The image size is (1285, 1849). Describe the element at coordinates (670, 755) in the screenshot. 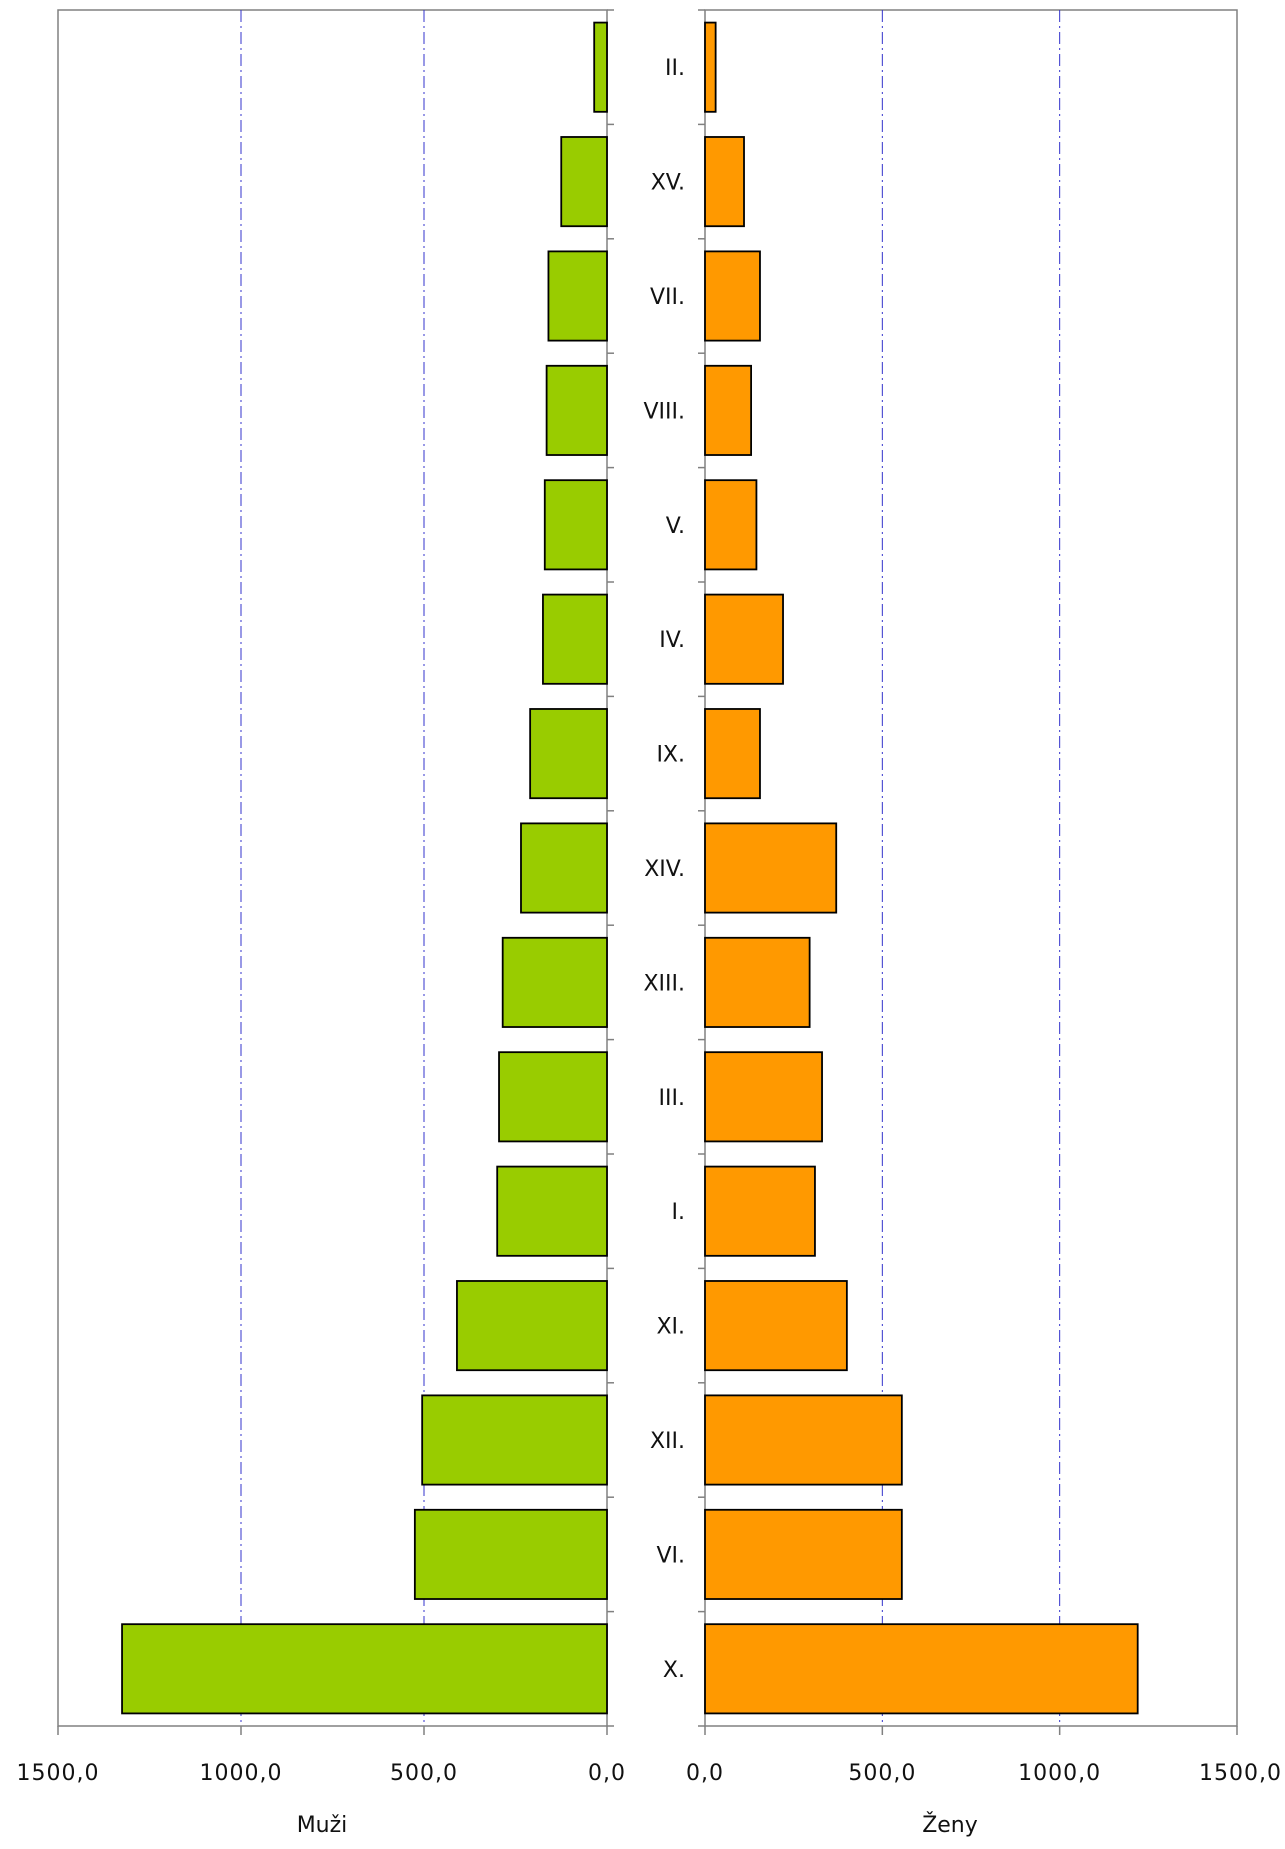

I see `category-label-7: IX.` at that location.